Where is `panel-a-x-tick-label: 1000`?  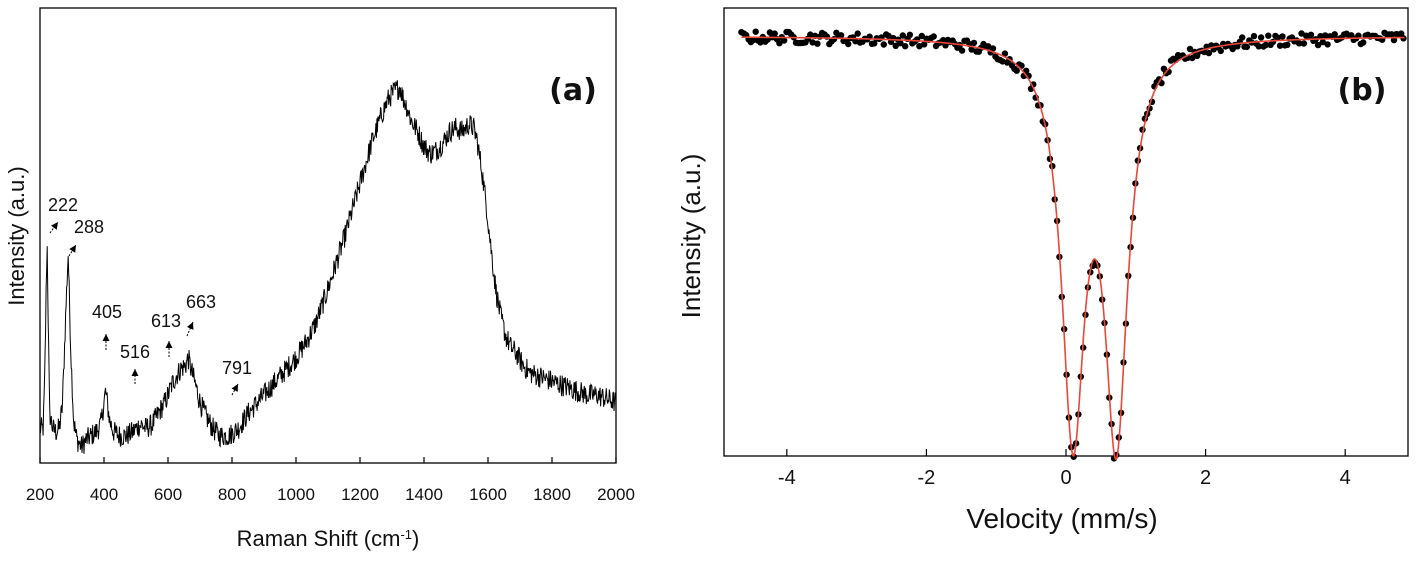
panel-a-x-tick-label: 1000 is located at coordinates (296, 494).